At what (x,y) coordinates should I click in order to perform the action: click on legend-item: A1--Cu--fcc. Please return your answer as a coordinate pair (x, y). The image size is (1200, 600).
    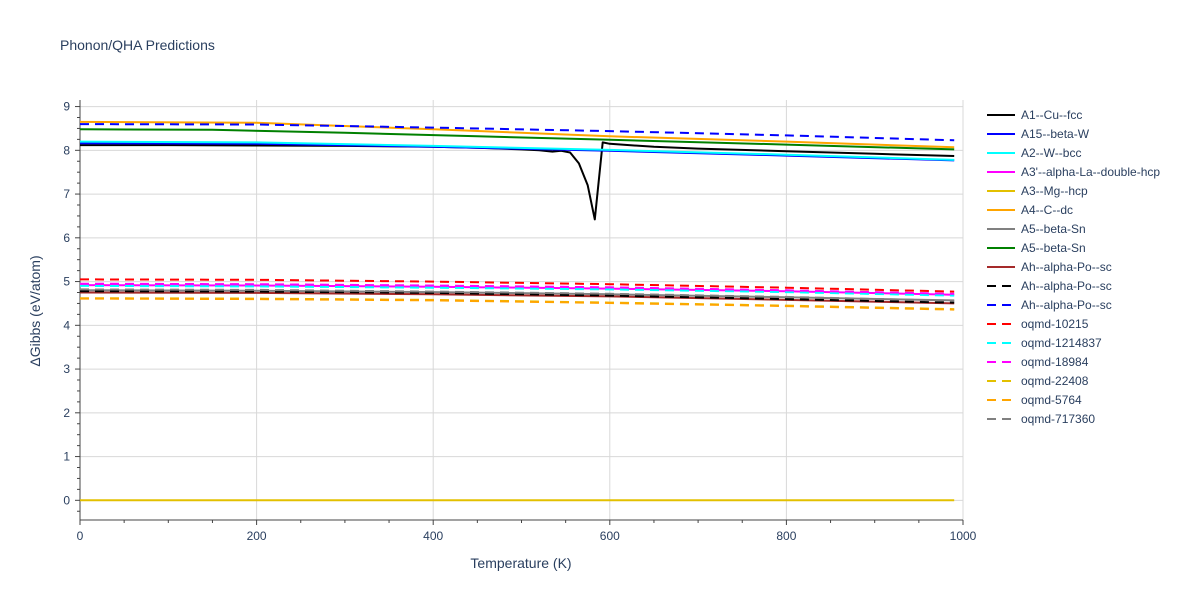
    Looking at the image, I should click on (1034, 115).